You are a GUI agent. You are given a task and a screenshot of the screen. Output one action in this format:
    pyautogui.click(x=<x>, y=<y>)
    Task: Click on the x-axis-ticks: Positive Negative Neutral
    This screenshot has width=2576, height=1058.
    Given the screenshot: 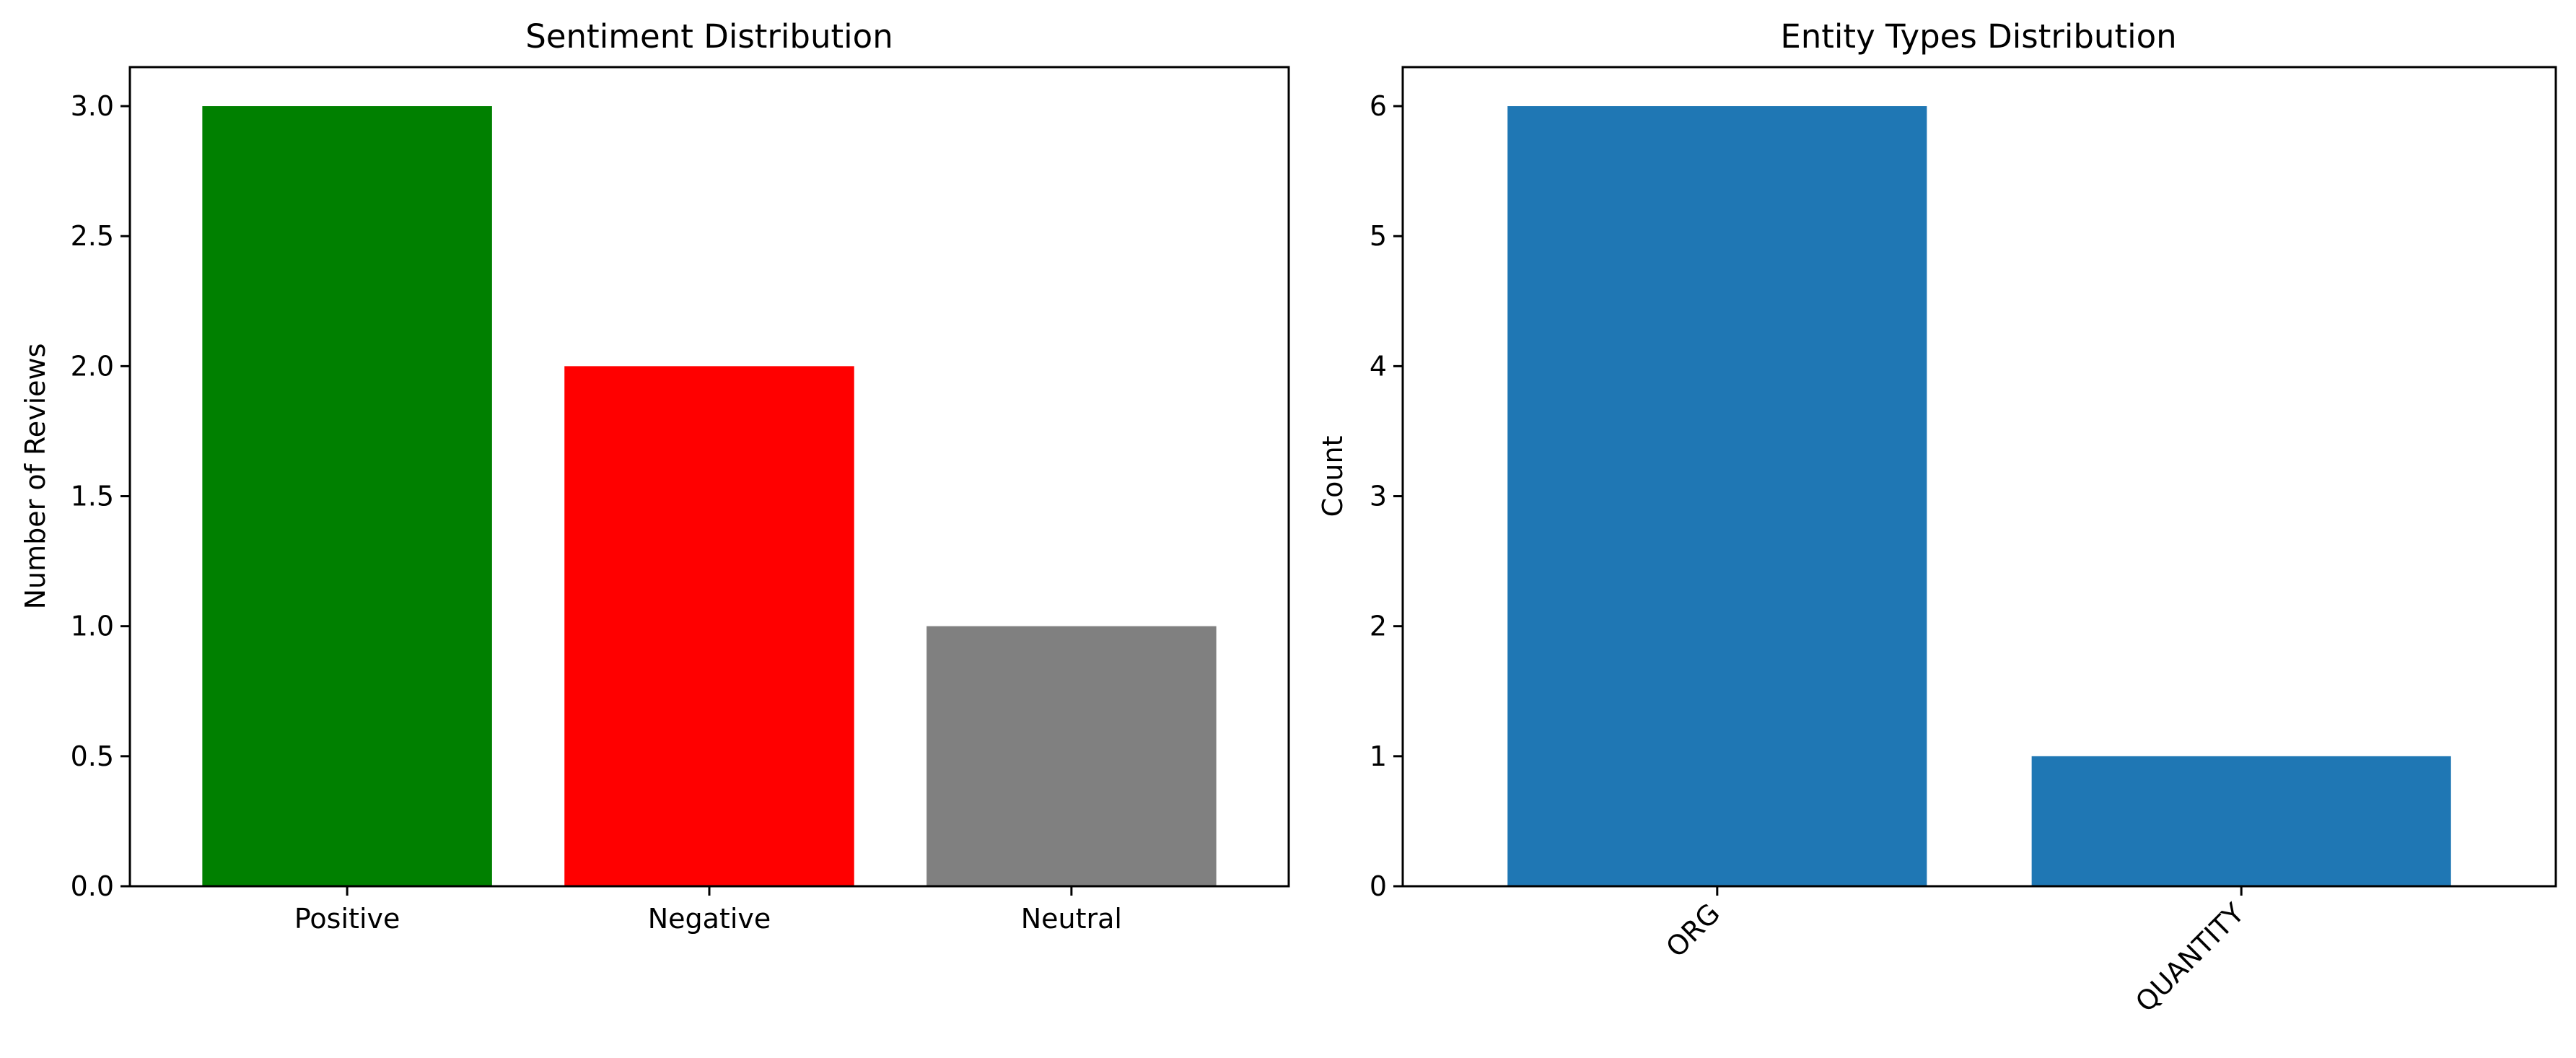 What is the action you would take?
    pyautogui.click(x=708, y=910)
    